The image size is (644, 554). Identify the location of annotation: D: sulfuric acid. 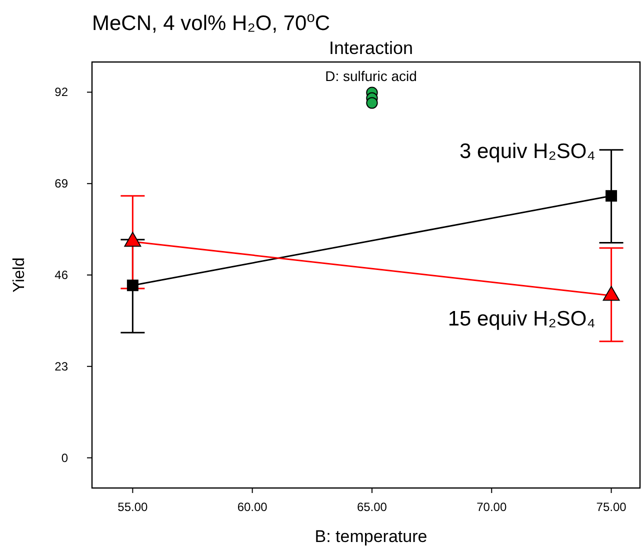
(371, 76).